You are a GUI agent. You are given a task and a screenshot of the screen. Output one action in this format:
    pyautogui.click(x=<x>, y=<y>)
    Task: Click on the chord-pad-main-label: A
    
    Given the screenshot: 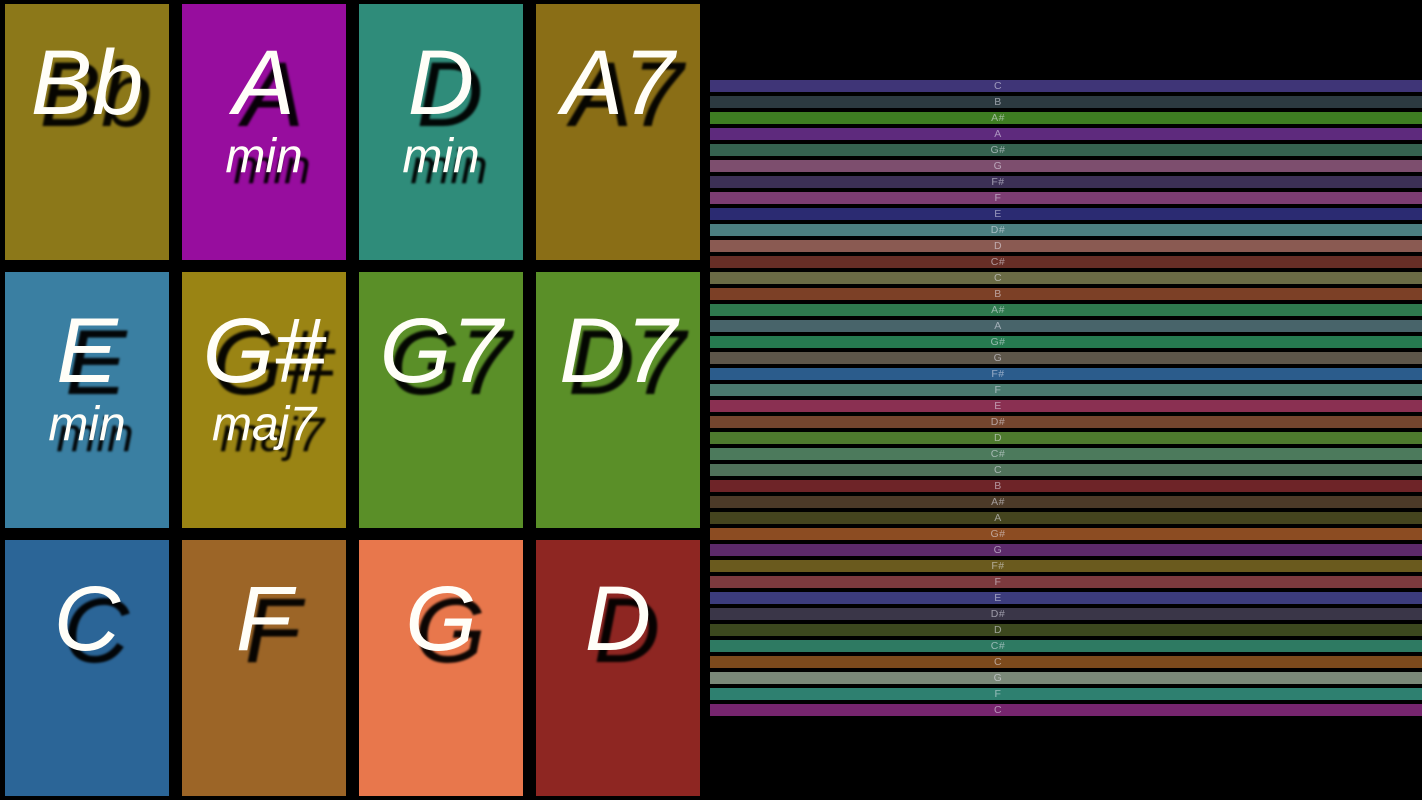 What is the action you would take?
    pyautogui.click(x=264, y=83)
    